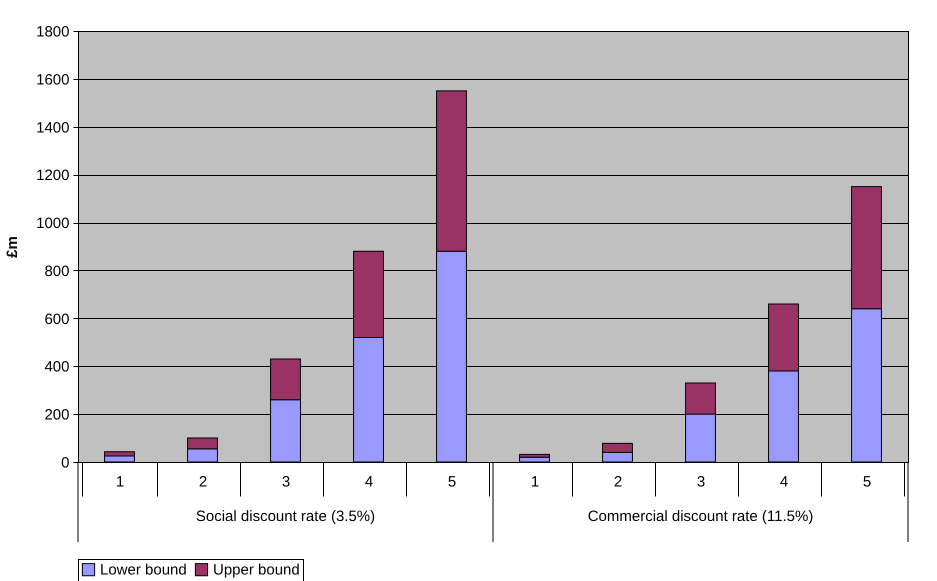 The height and width of the screenshot is (581, 937). Describe the element at coordinates (57, 271) in the screenshot. I see `y-tick-label: 800` at that location.